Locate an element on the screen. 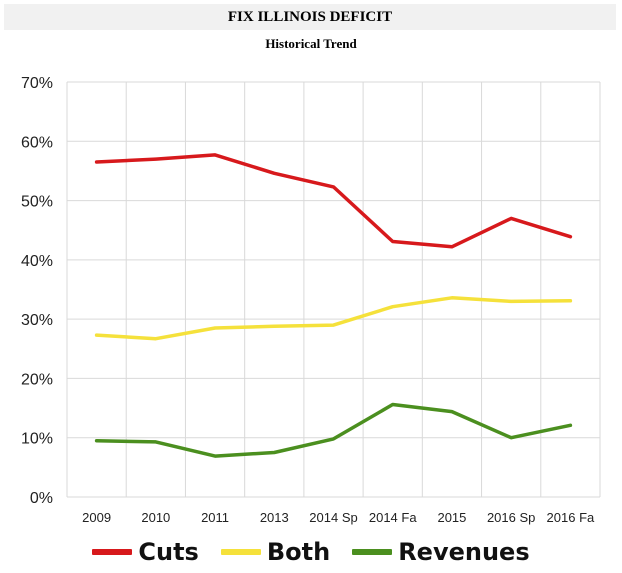  y-tick-label: 70% is located at coordinates (37, 83).